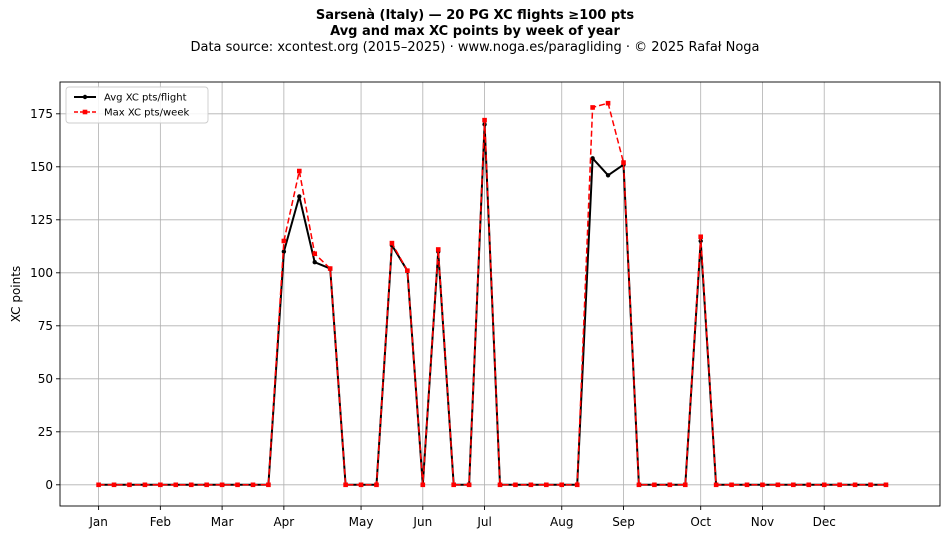 The width and height of the screenshot is (950, 539). I want to click on x-tick-label: Jul, so click(483, 522).